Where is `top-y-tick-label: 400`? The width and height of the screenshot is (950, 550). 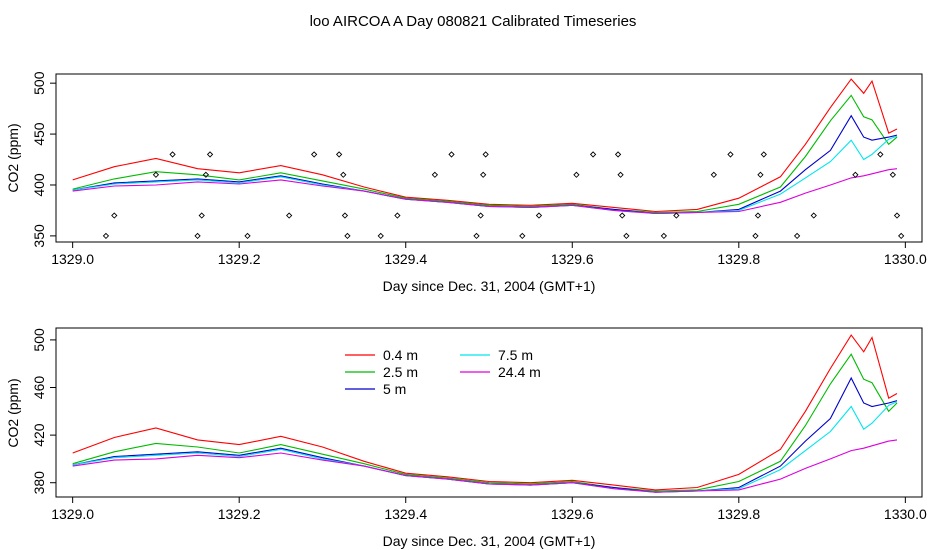 top-y-tick-label: 400 is located at coordinates (39, 185).